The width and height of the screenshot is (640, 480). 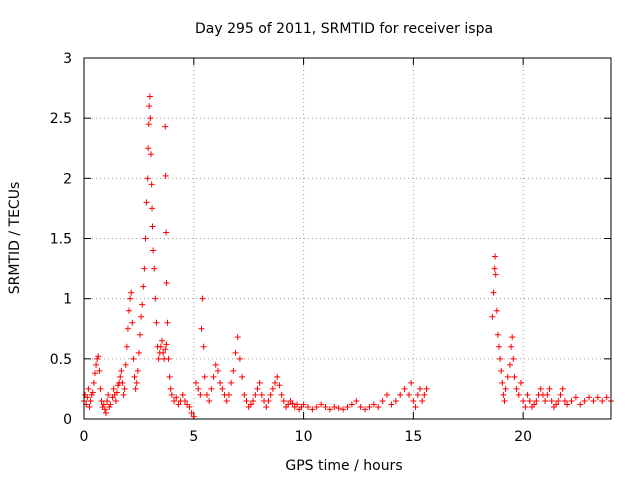 What do you see at coordinates (61, 360) in the screenshot?
I see `y-tick-label: 0.5` at bounding box center [61, 360].